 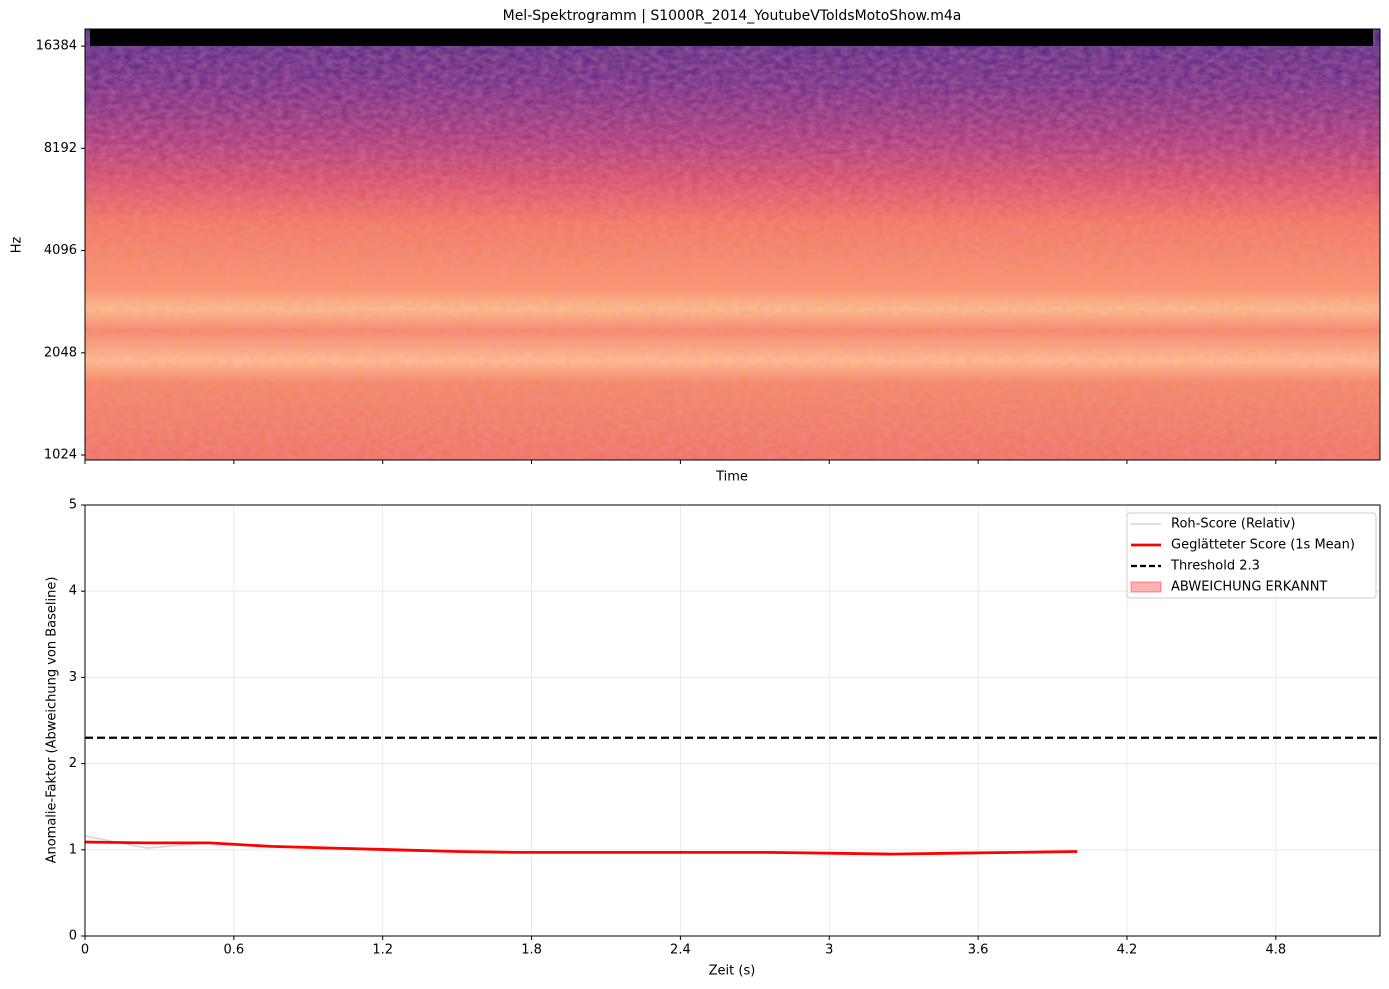 I want to click on y-tick-label: 1, so click(x=73, y=849).